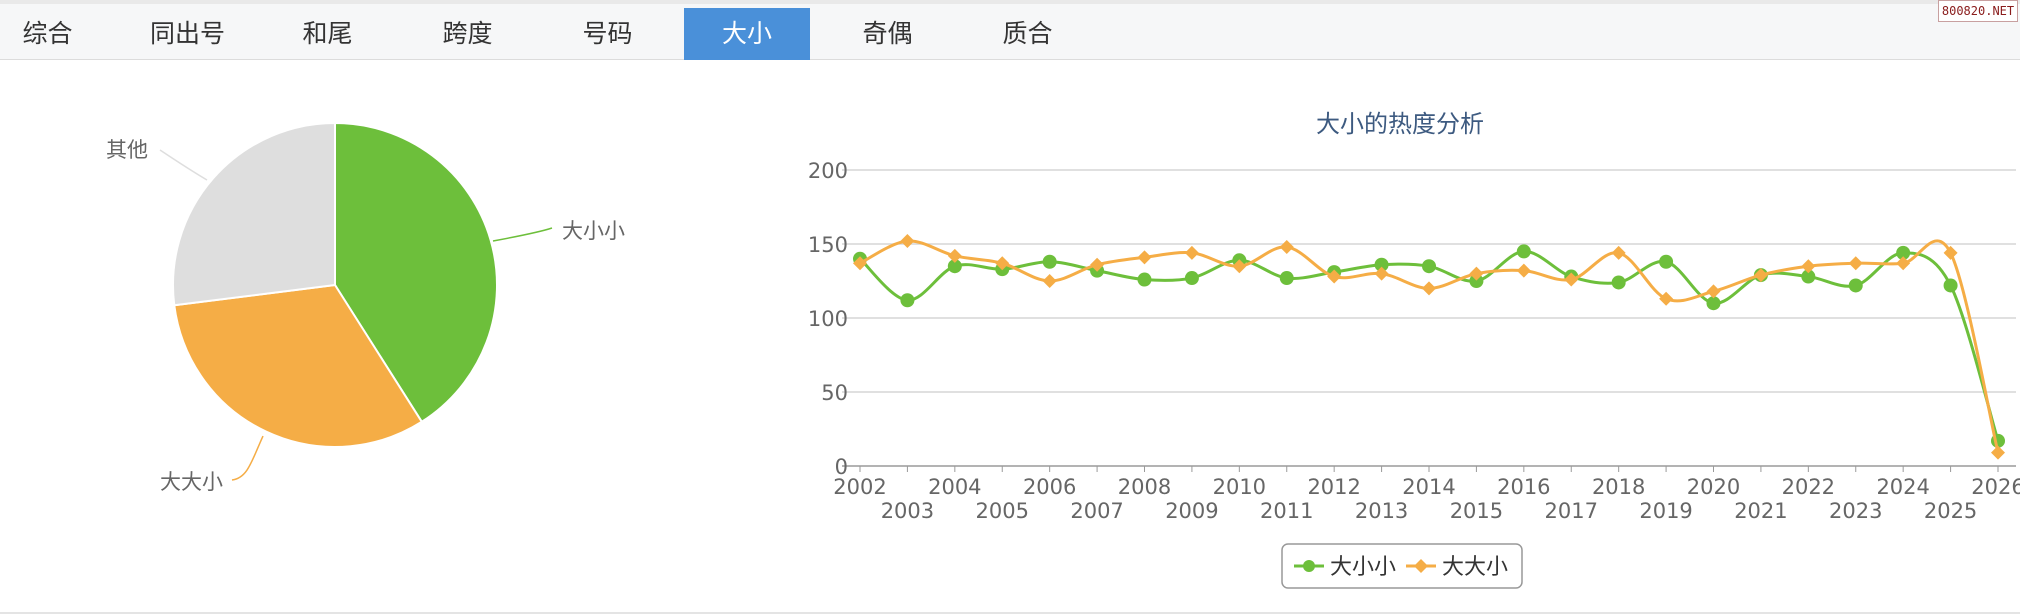 The height and width of the screenshot is (614, 2020). Describe the element at coordinates (327, 33) in the screenshot. I see `tab-hewei: 和尾` at that location.